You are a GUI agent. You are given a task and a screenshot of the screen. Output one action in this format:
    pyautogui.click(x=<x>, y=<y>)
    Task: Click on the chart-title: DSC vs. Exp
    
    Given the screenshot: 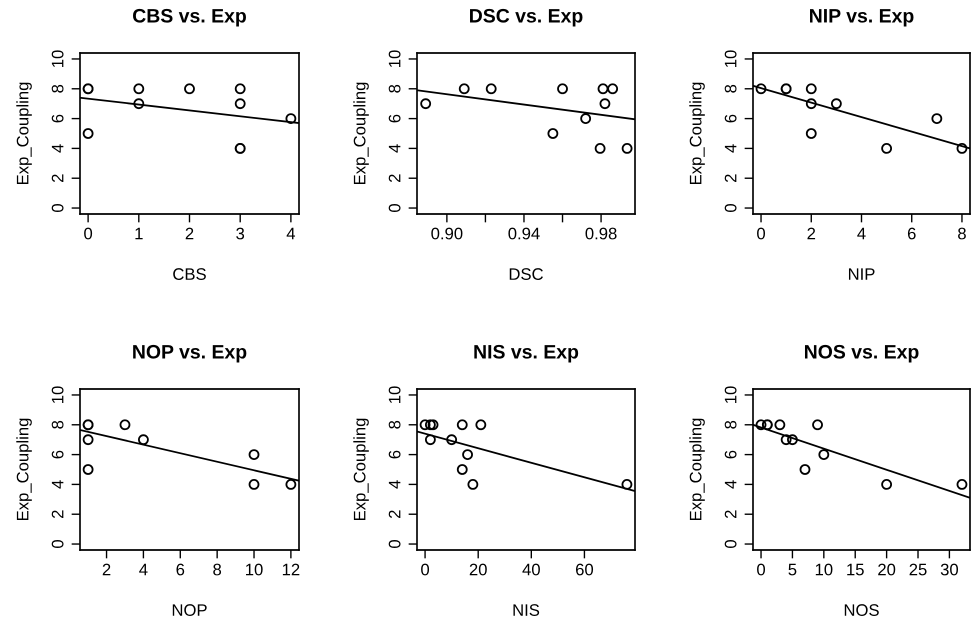 What is the action you would take?
    pyautogui.click(x=526, y=17)
    